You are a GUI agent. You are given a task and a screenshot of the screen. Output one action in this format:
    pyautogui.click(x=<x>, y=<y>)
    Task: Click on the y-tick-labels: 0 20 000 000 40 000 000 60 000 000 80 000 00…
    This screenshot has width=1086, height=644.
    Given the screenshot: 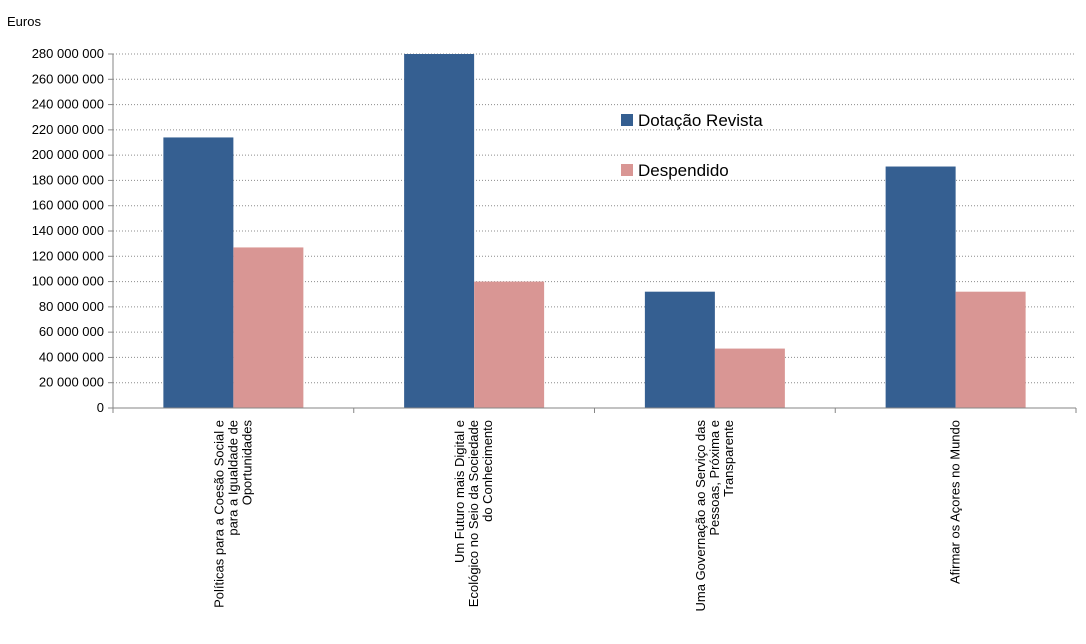 What is the action you would take?
    pyautogui.click(x=68, y=230)
    